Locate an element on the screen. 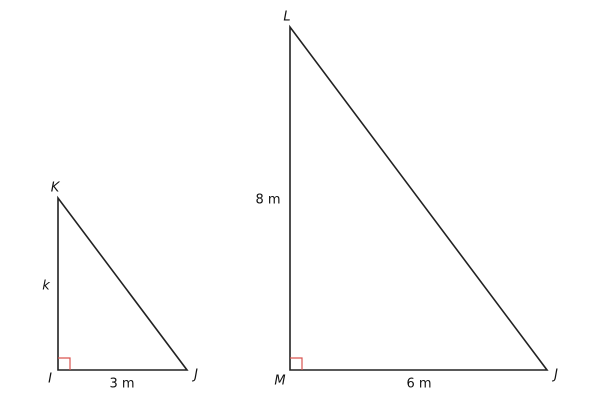 The width and height of the screenshot is (599, 417). triangle-outline is located at coordinates (123, 283).